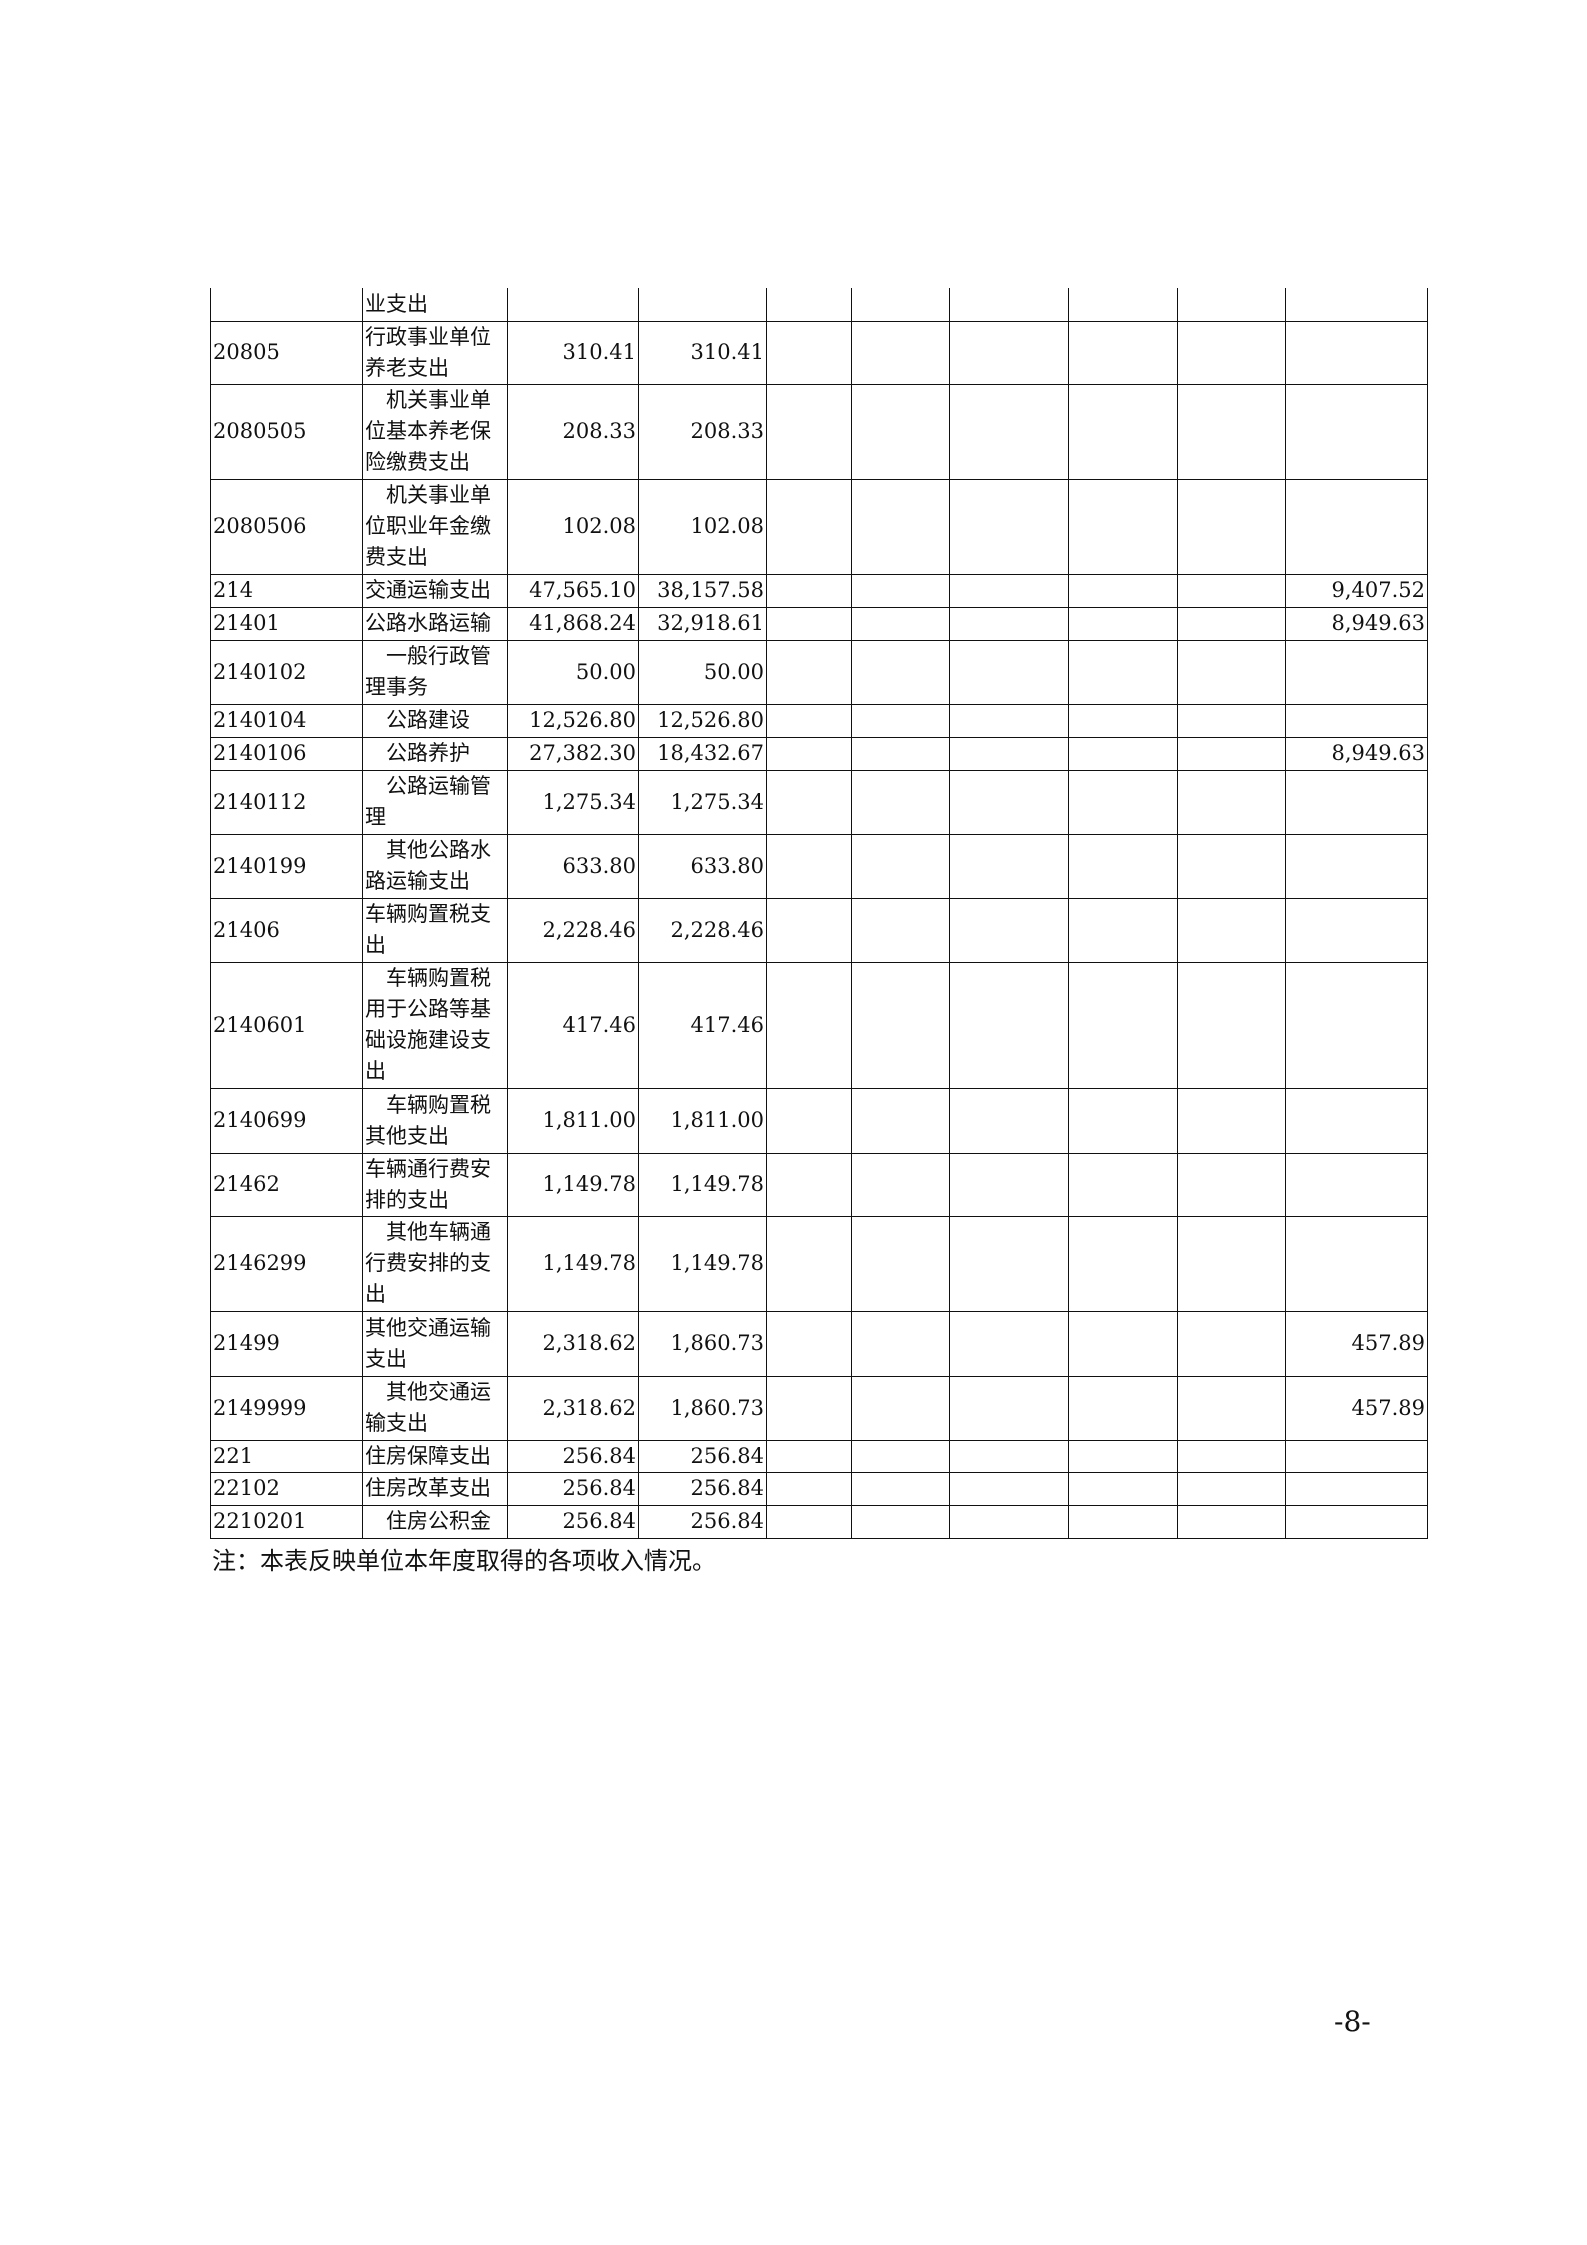 The image size is (1587, 2245). Describe the element at coordinates (819, 623) in the screenshot. I see `table-row: 21401 公路水路运输 41,868.24 32,918.61 8,949.63` at that location.